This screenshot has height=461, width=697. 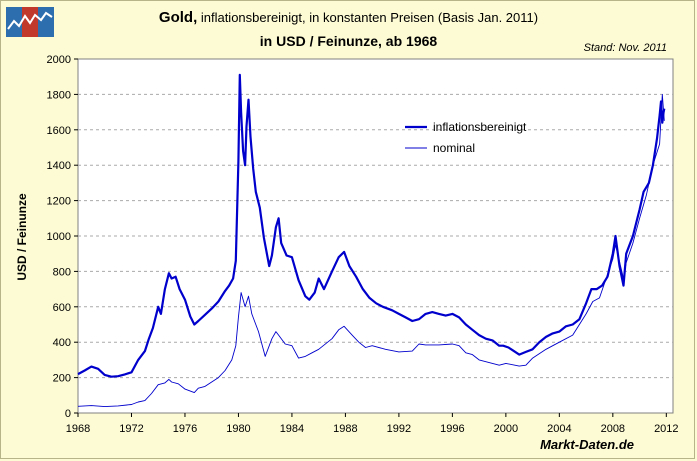 What do you see at coordinates (62, 308) in the screenshot?
I see `y-tick-label: 600` at bounding box center [62, 308].